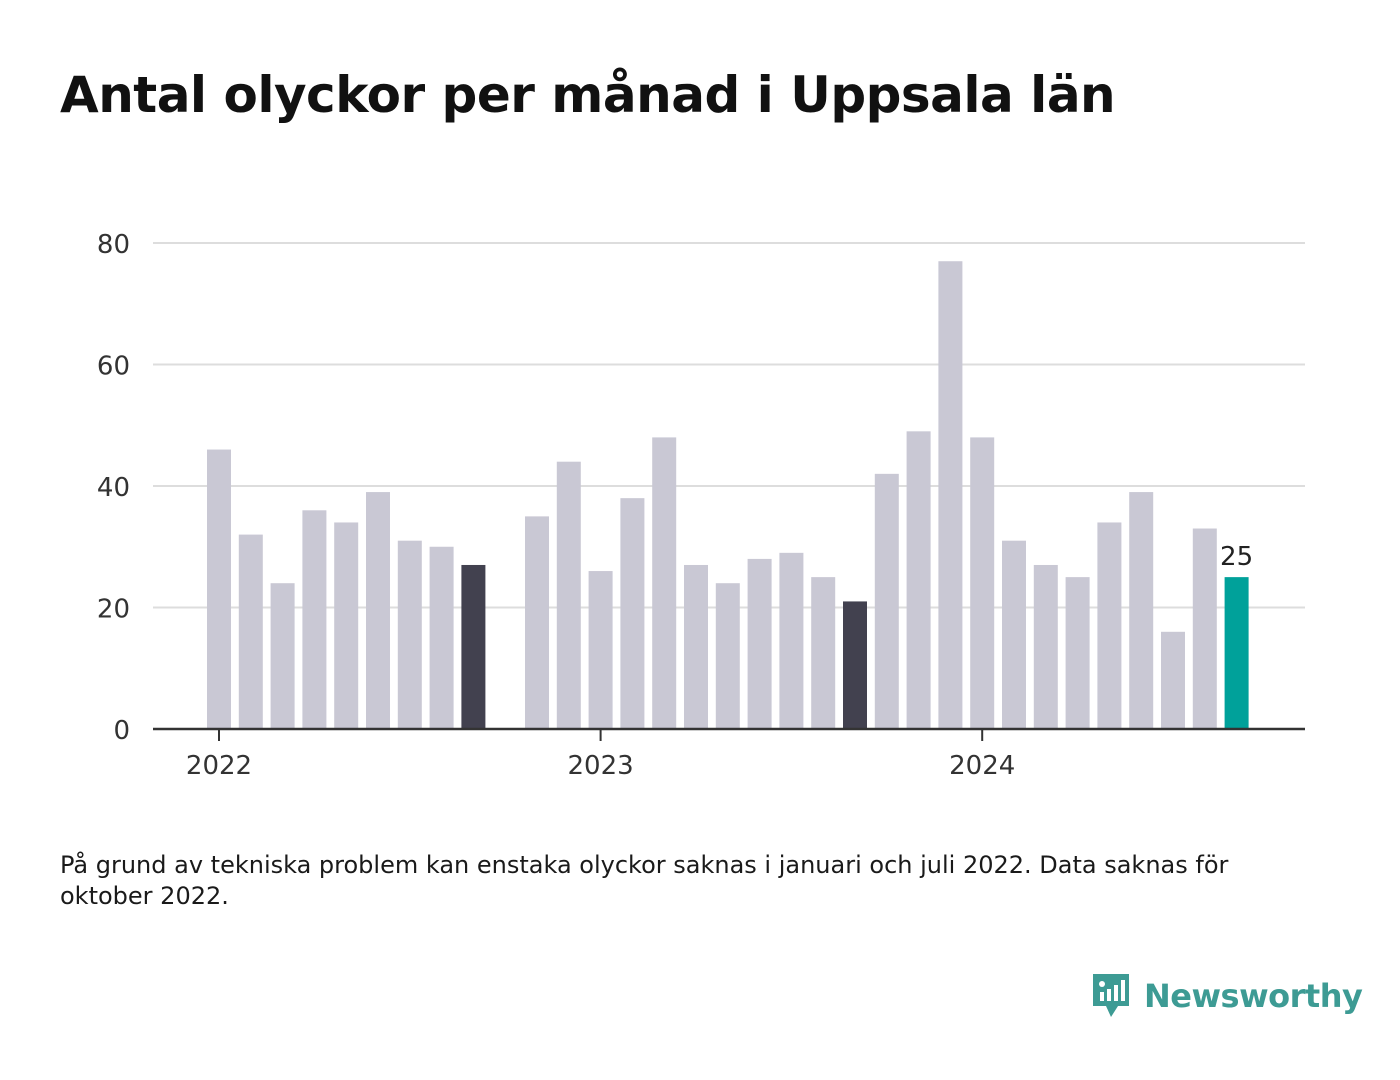 The image size is (1400, 1080). I want to click on y-tick-label: 20, so click(113, 610).